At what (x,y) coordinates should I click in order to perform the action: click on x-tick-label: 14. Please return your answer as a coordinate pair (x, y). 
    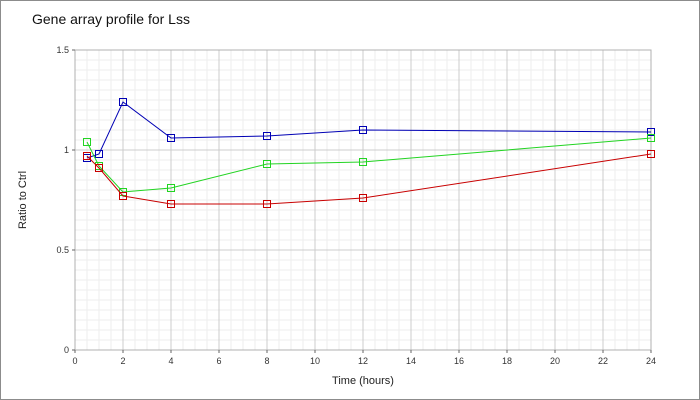
    Looking at the image, I should click on (411, 361).